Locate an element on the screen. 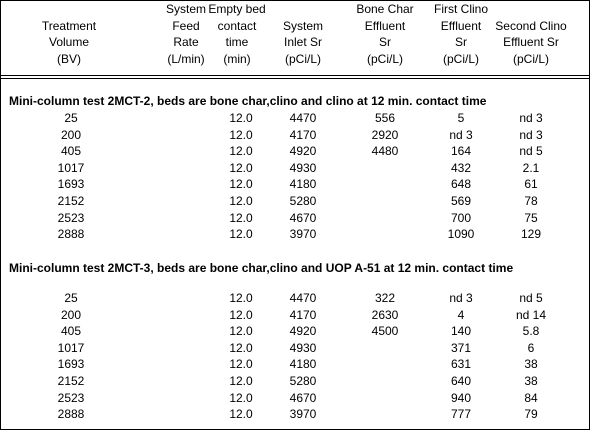 The width and height of the screenshot is (590, 430). cell: 640 is located at coordinates (461, 381).